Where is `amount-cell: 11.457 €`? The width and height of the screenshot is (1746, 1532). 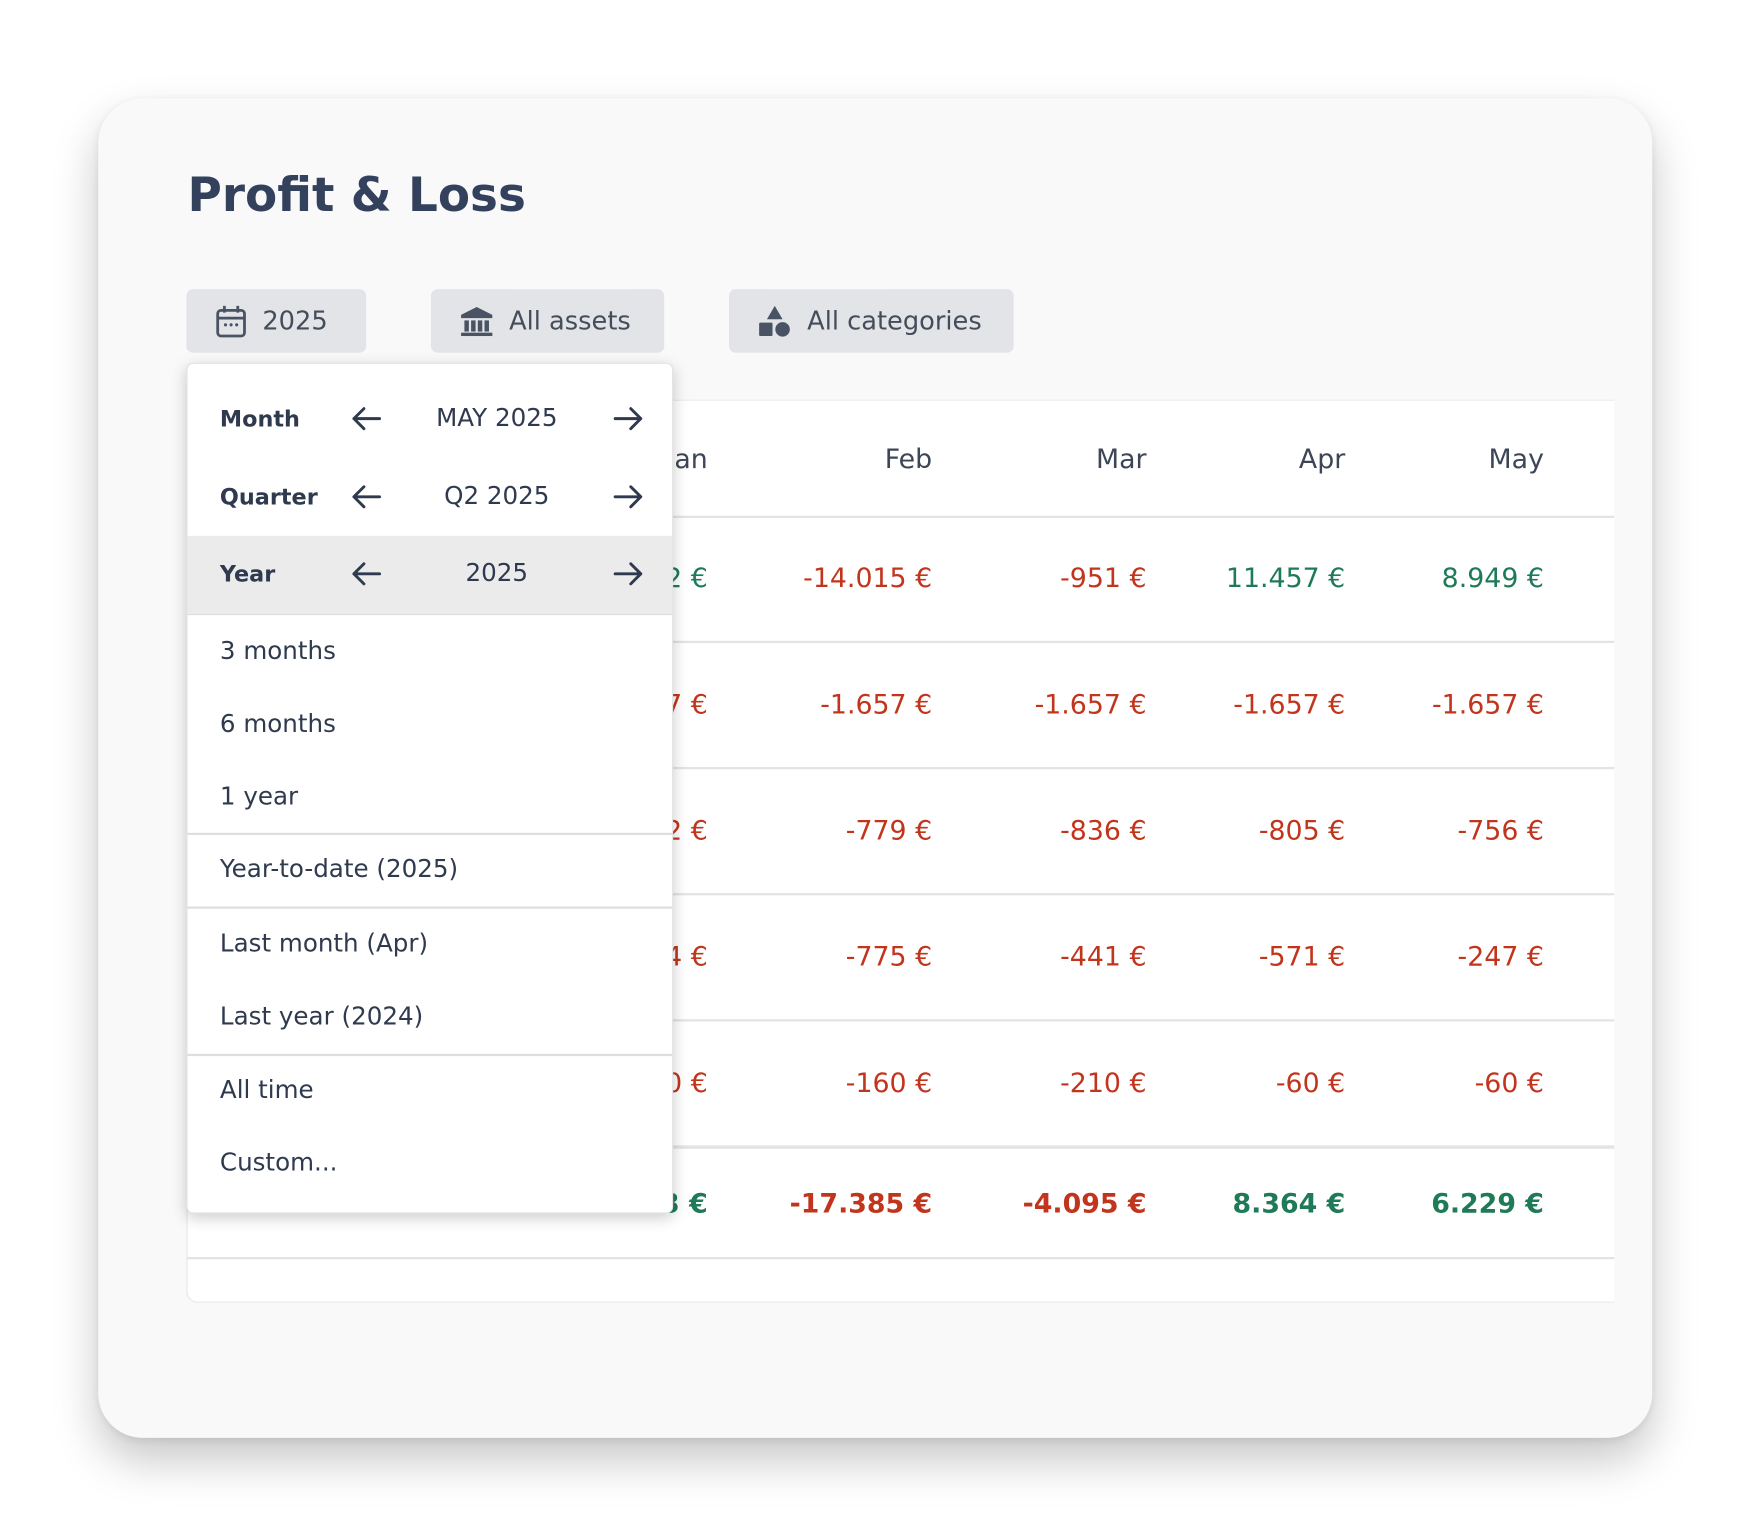 amount-cell: 11.457 € is located at coordinates (1285, 578).